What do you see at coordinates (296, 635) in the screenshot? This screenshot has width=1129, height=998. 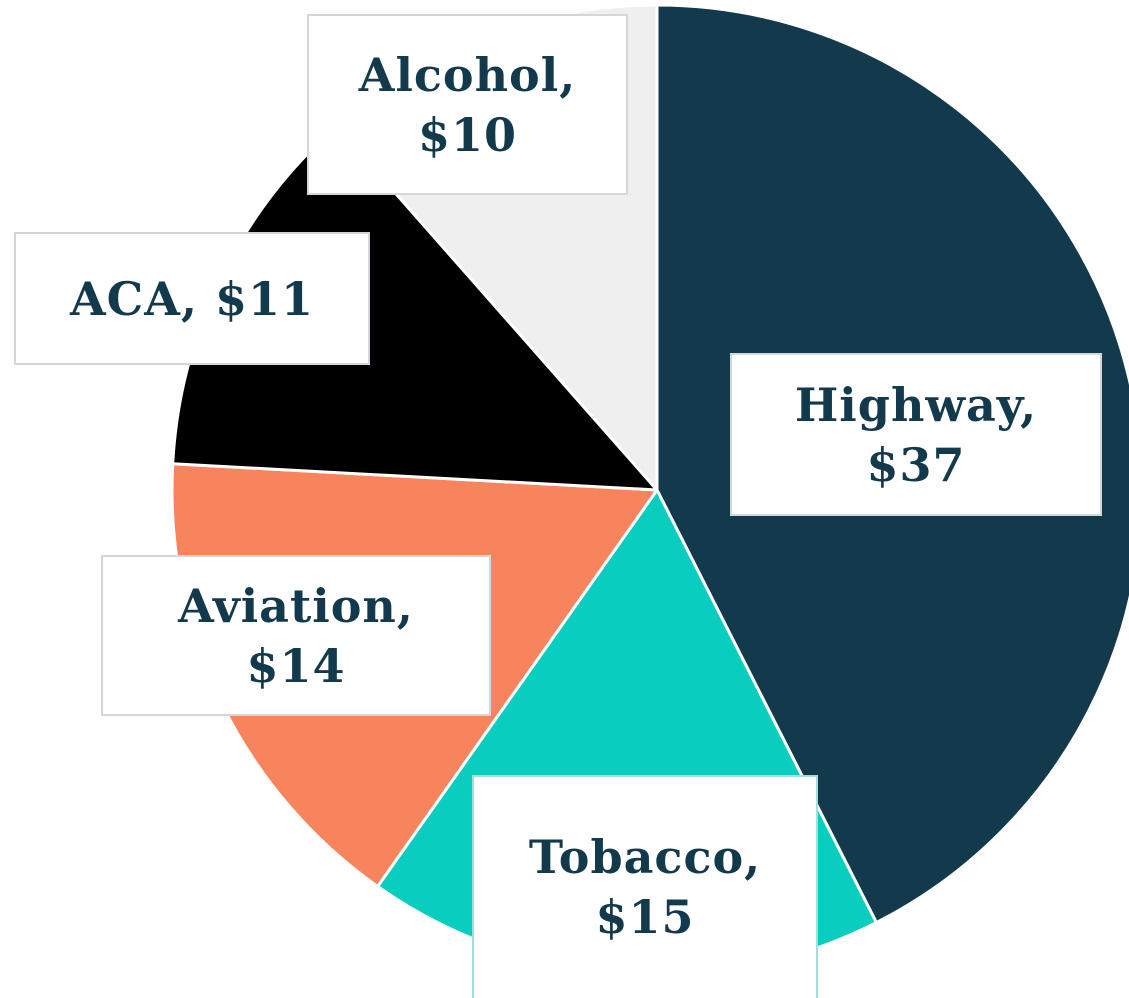 I see `data-label: Aviation, $14` at bounding box center [296, 635].